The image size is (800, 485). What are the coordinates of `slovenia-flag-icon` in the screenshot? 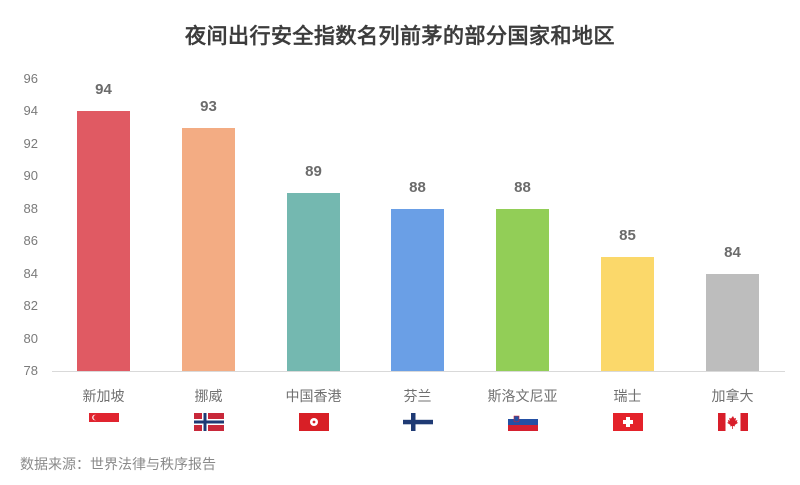 It's located at (523, 422).